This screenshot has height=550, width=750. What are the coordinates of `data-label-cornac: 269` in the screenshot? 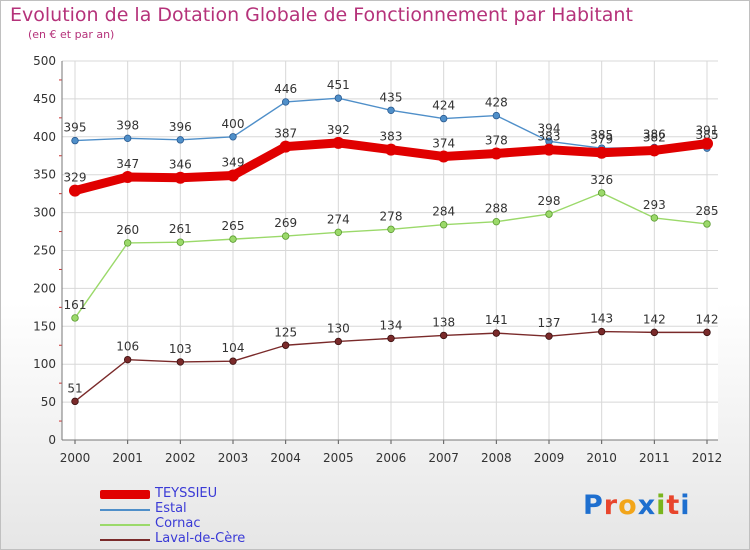 It's located at (285, 223).